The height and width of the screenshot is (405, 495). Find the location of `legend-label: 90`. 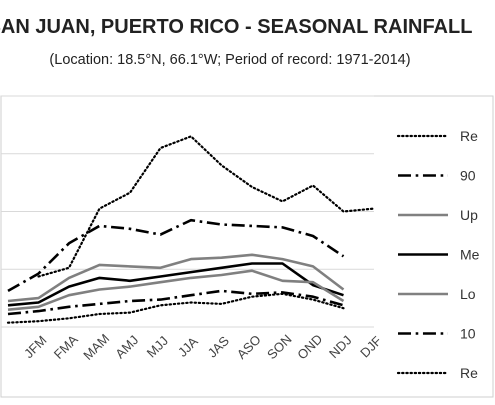

legend-label: 90 is located at coordinates (468, 176).